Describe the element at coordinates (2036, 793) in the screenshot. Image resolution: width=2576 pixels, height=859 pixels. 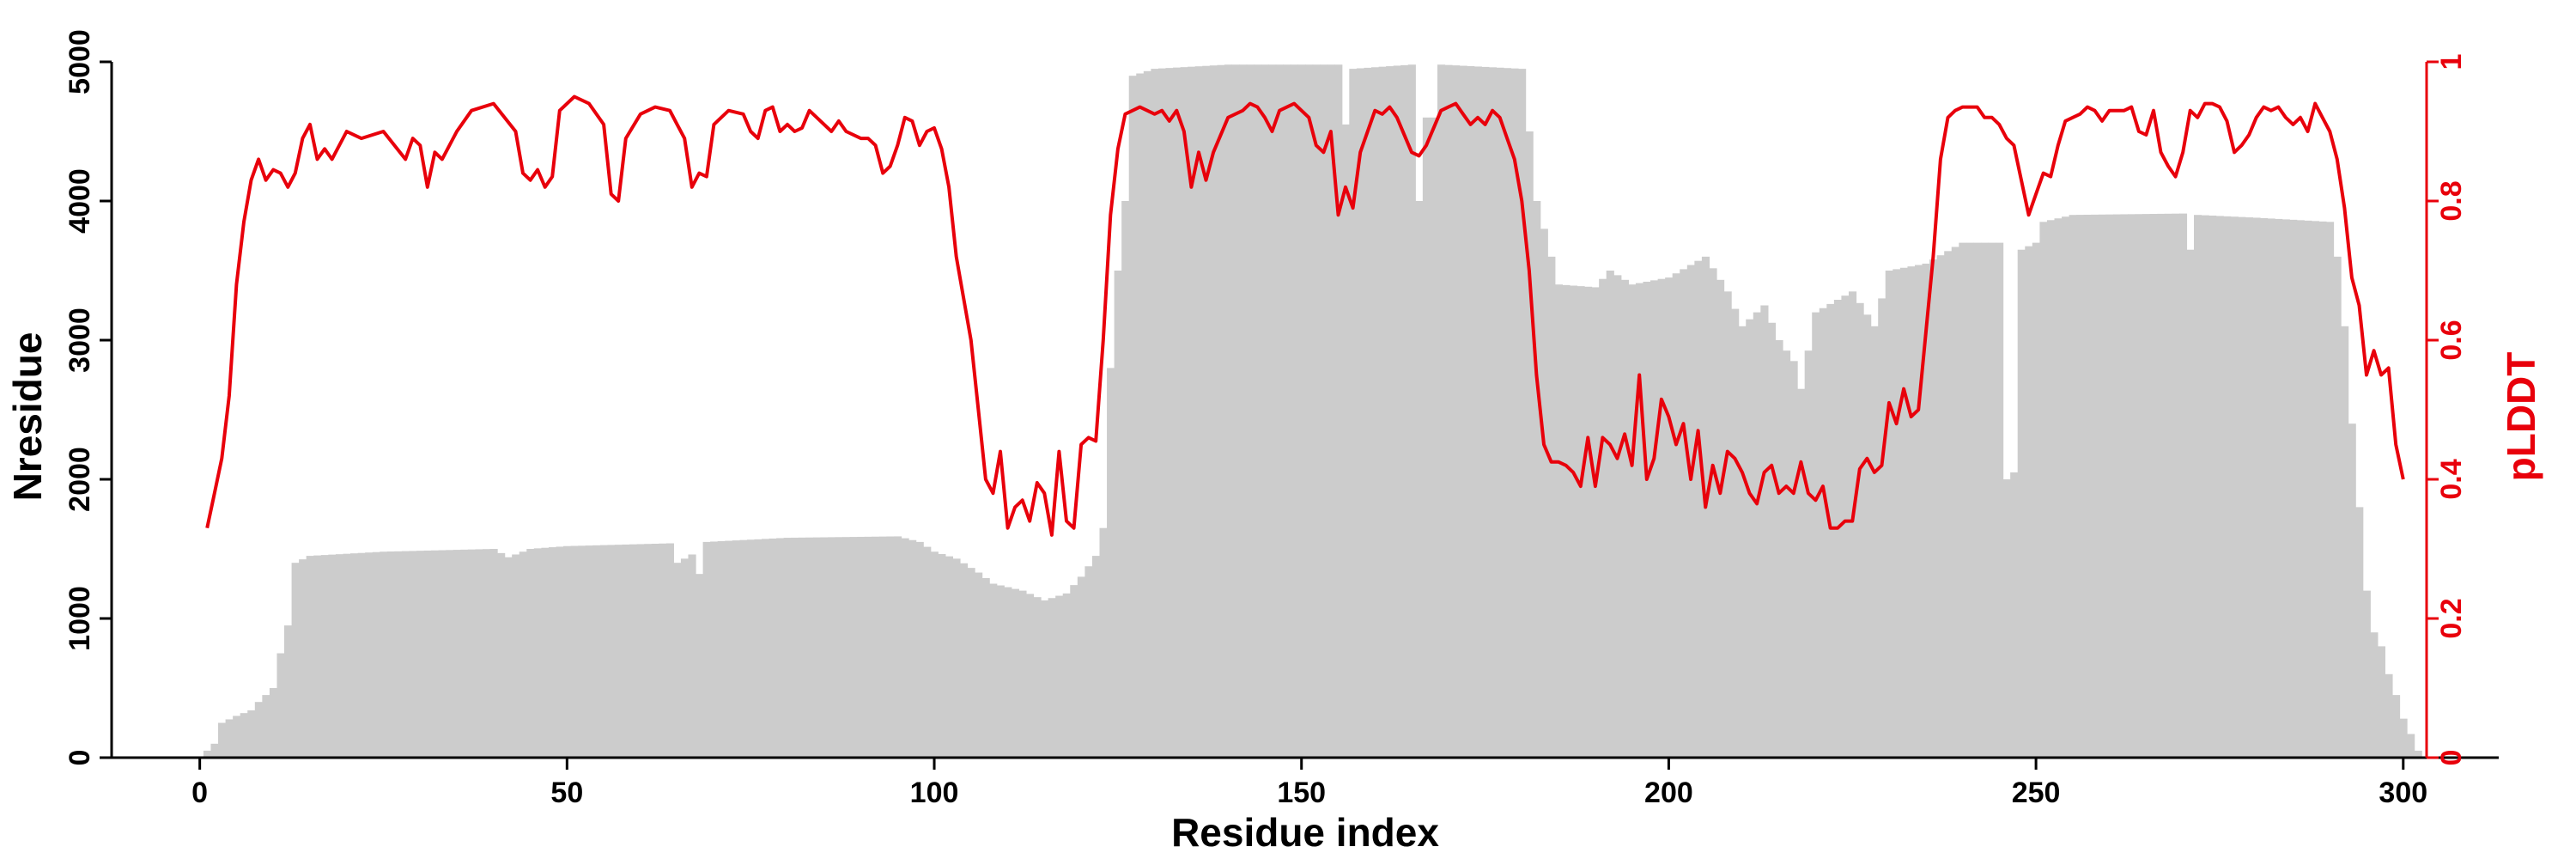
I see `x-tick-label: 250` at that location.